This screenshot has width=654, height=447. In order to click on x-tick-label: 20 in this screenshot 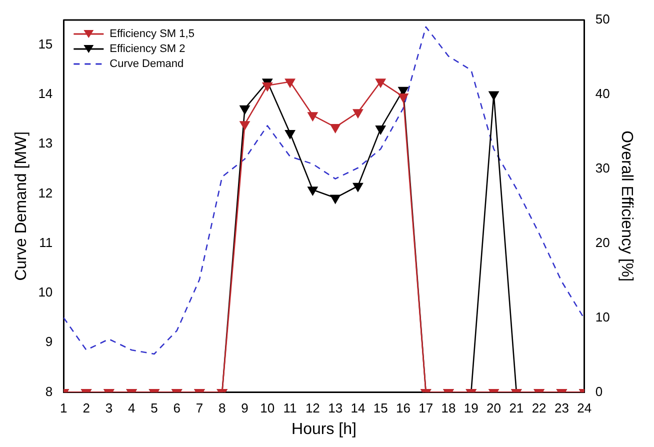, I will do `click(494, 408)`.